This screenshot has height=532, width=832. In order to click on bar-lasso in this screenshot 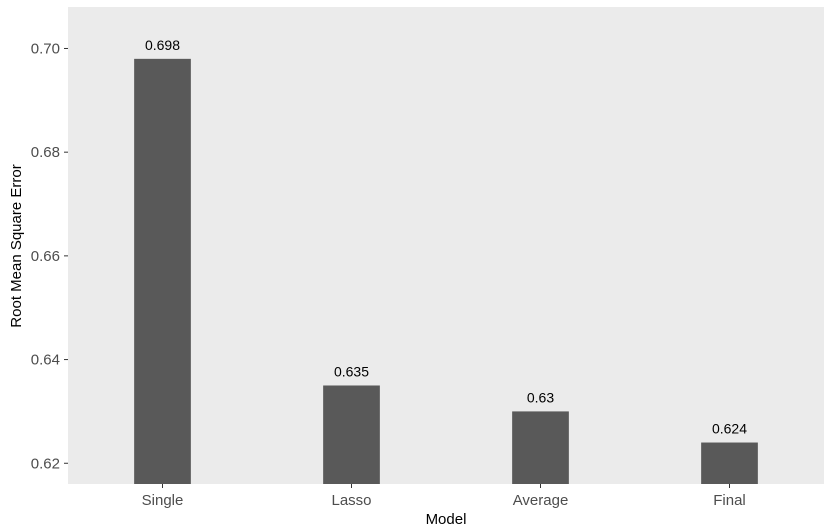, I will do `click(351, 434)`.